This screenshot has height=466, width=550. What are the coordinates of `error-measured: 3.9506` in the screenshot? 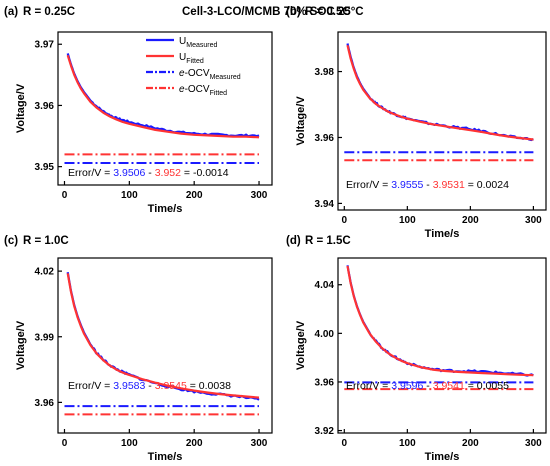 It's located at (129, 173).